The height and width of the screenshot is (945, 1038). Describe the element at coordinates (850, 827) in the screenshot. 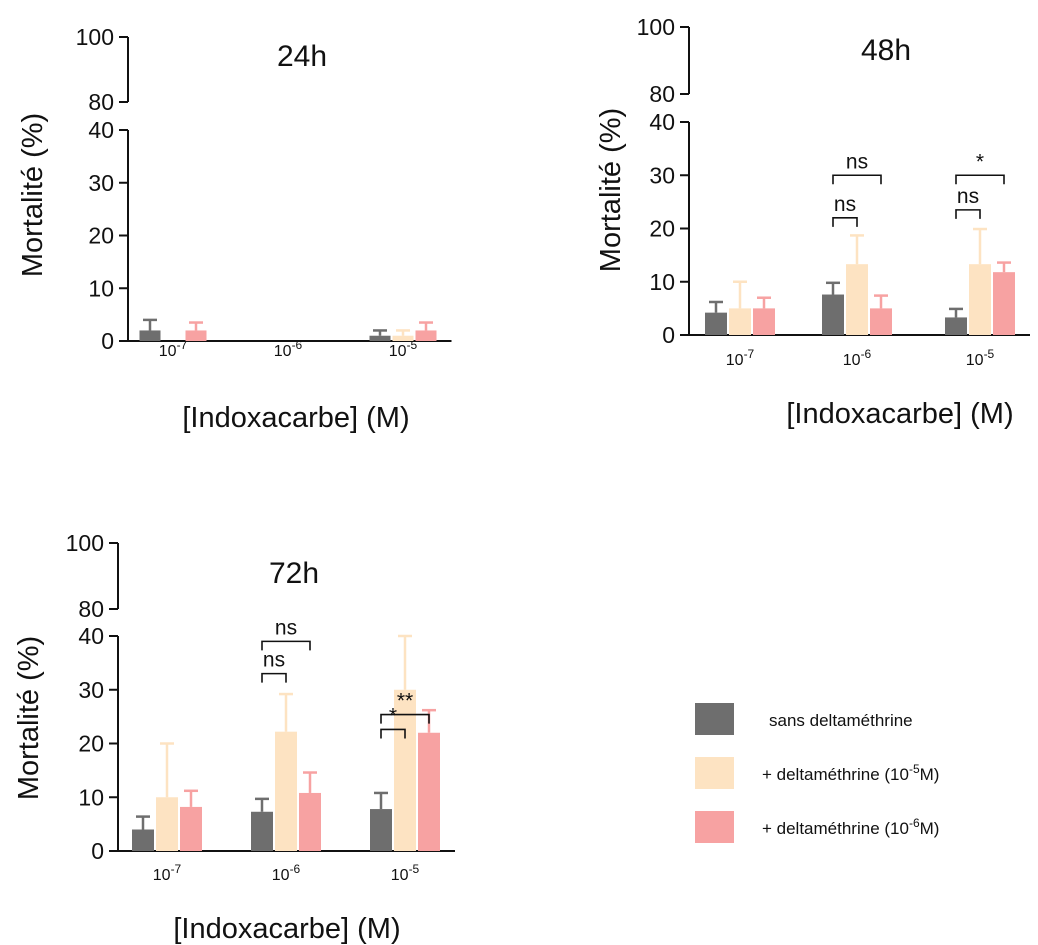

I see `legend-label-2: + deltaméthrine (10-6M)` at that location.